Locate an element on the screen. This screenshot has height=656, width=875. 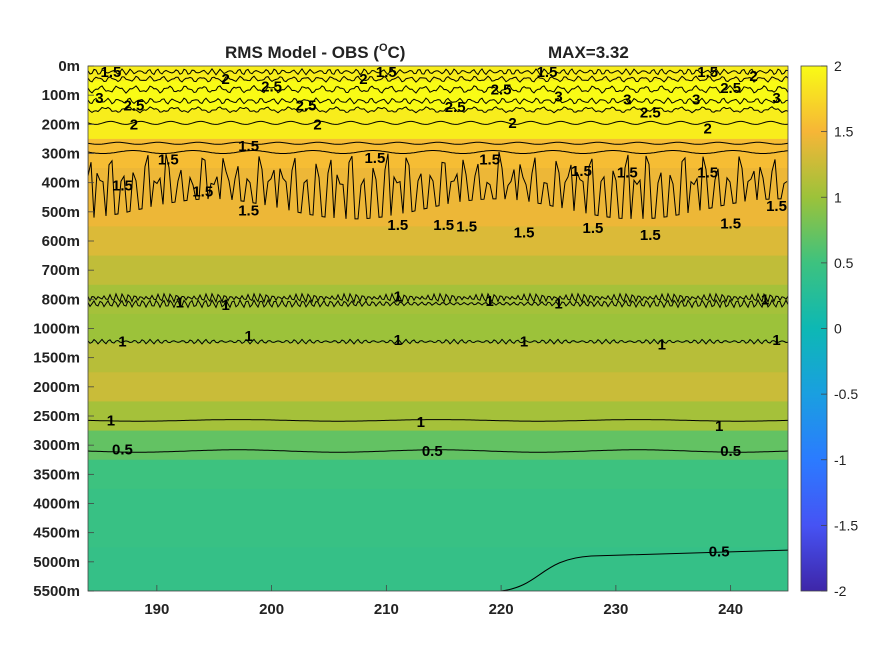
x-tick-label: 220 is located at coordinates (501, 609).